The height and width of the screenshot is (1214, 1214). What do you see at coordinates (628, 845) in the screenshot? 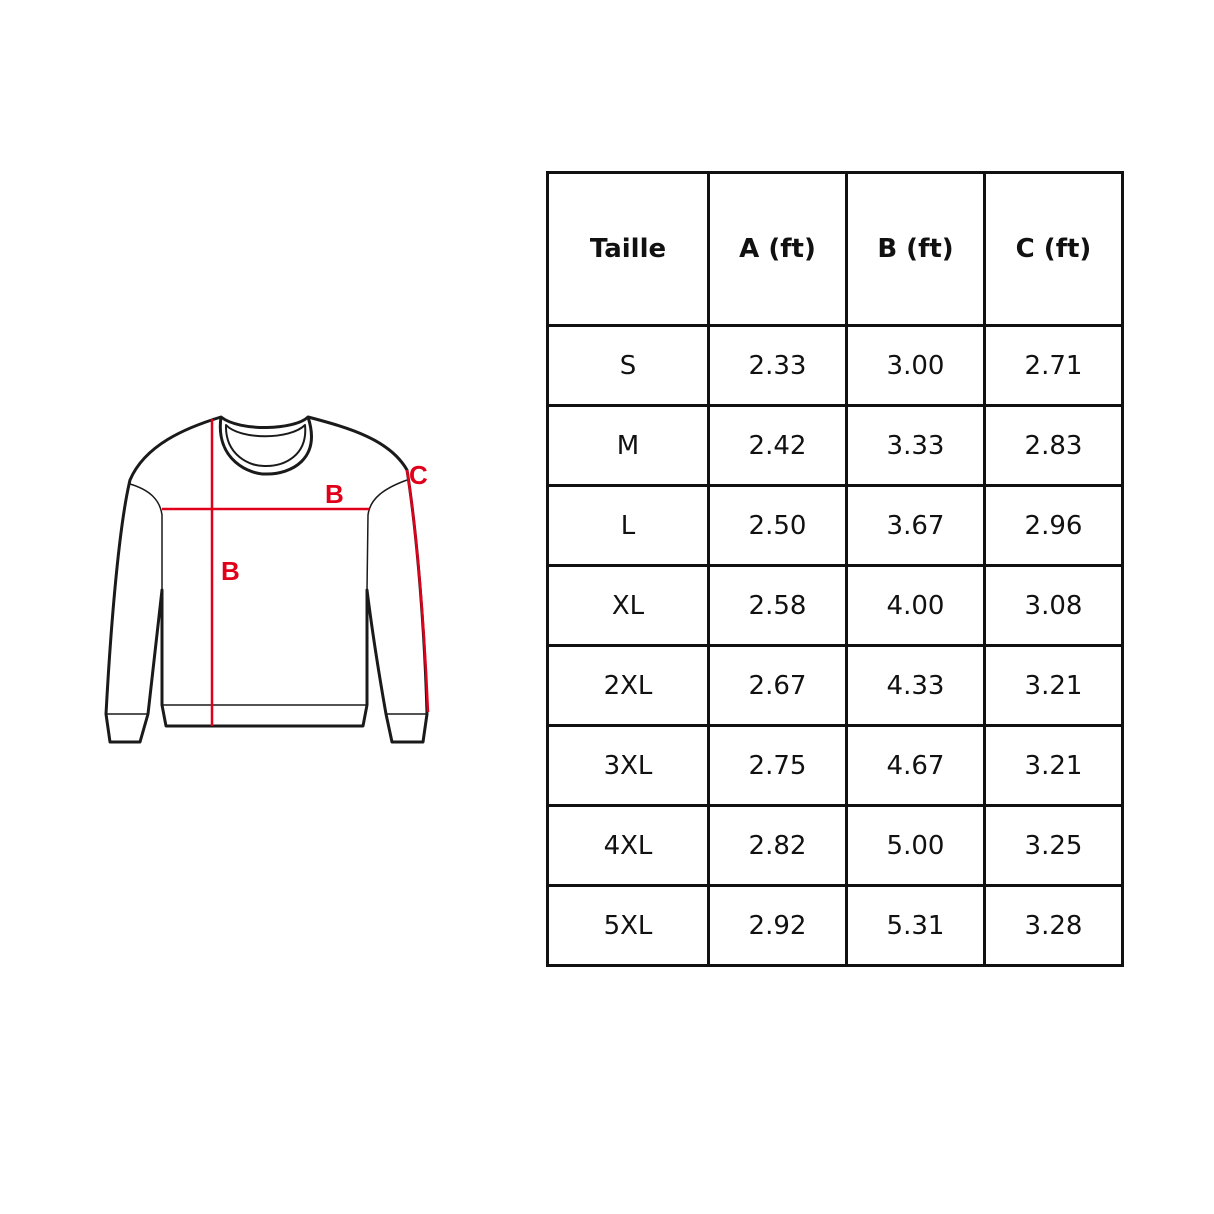
I see `cell-size: 4XL` at bounding box center [628, 845].